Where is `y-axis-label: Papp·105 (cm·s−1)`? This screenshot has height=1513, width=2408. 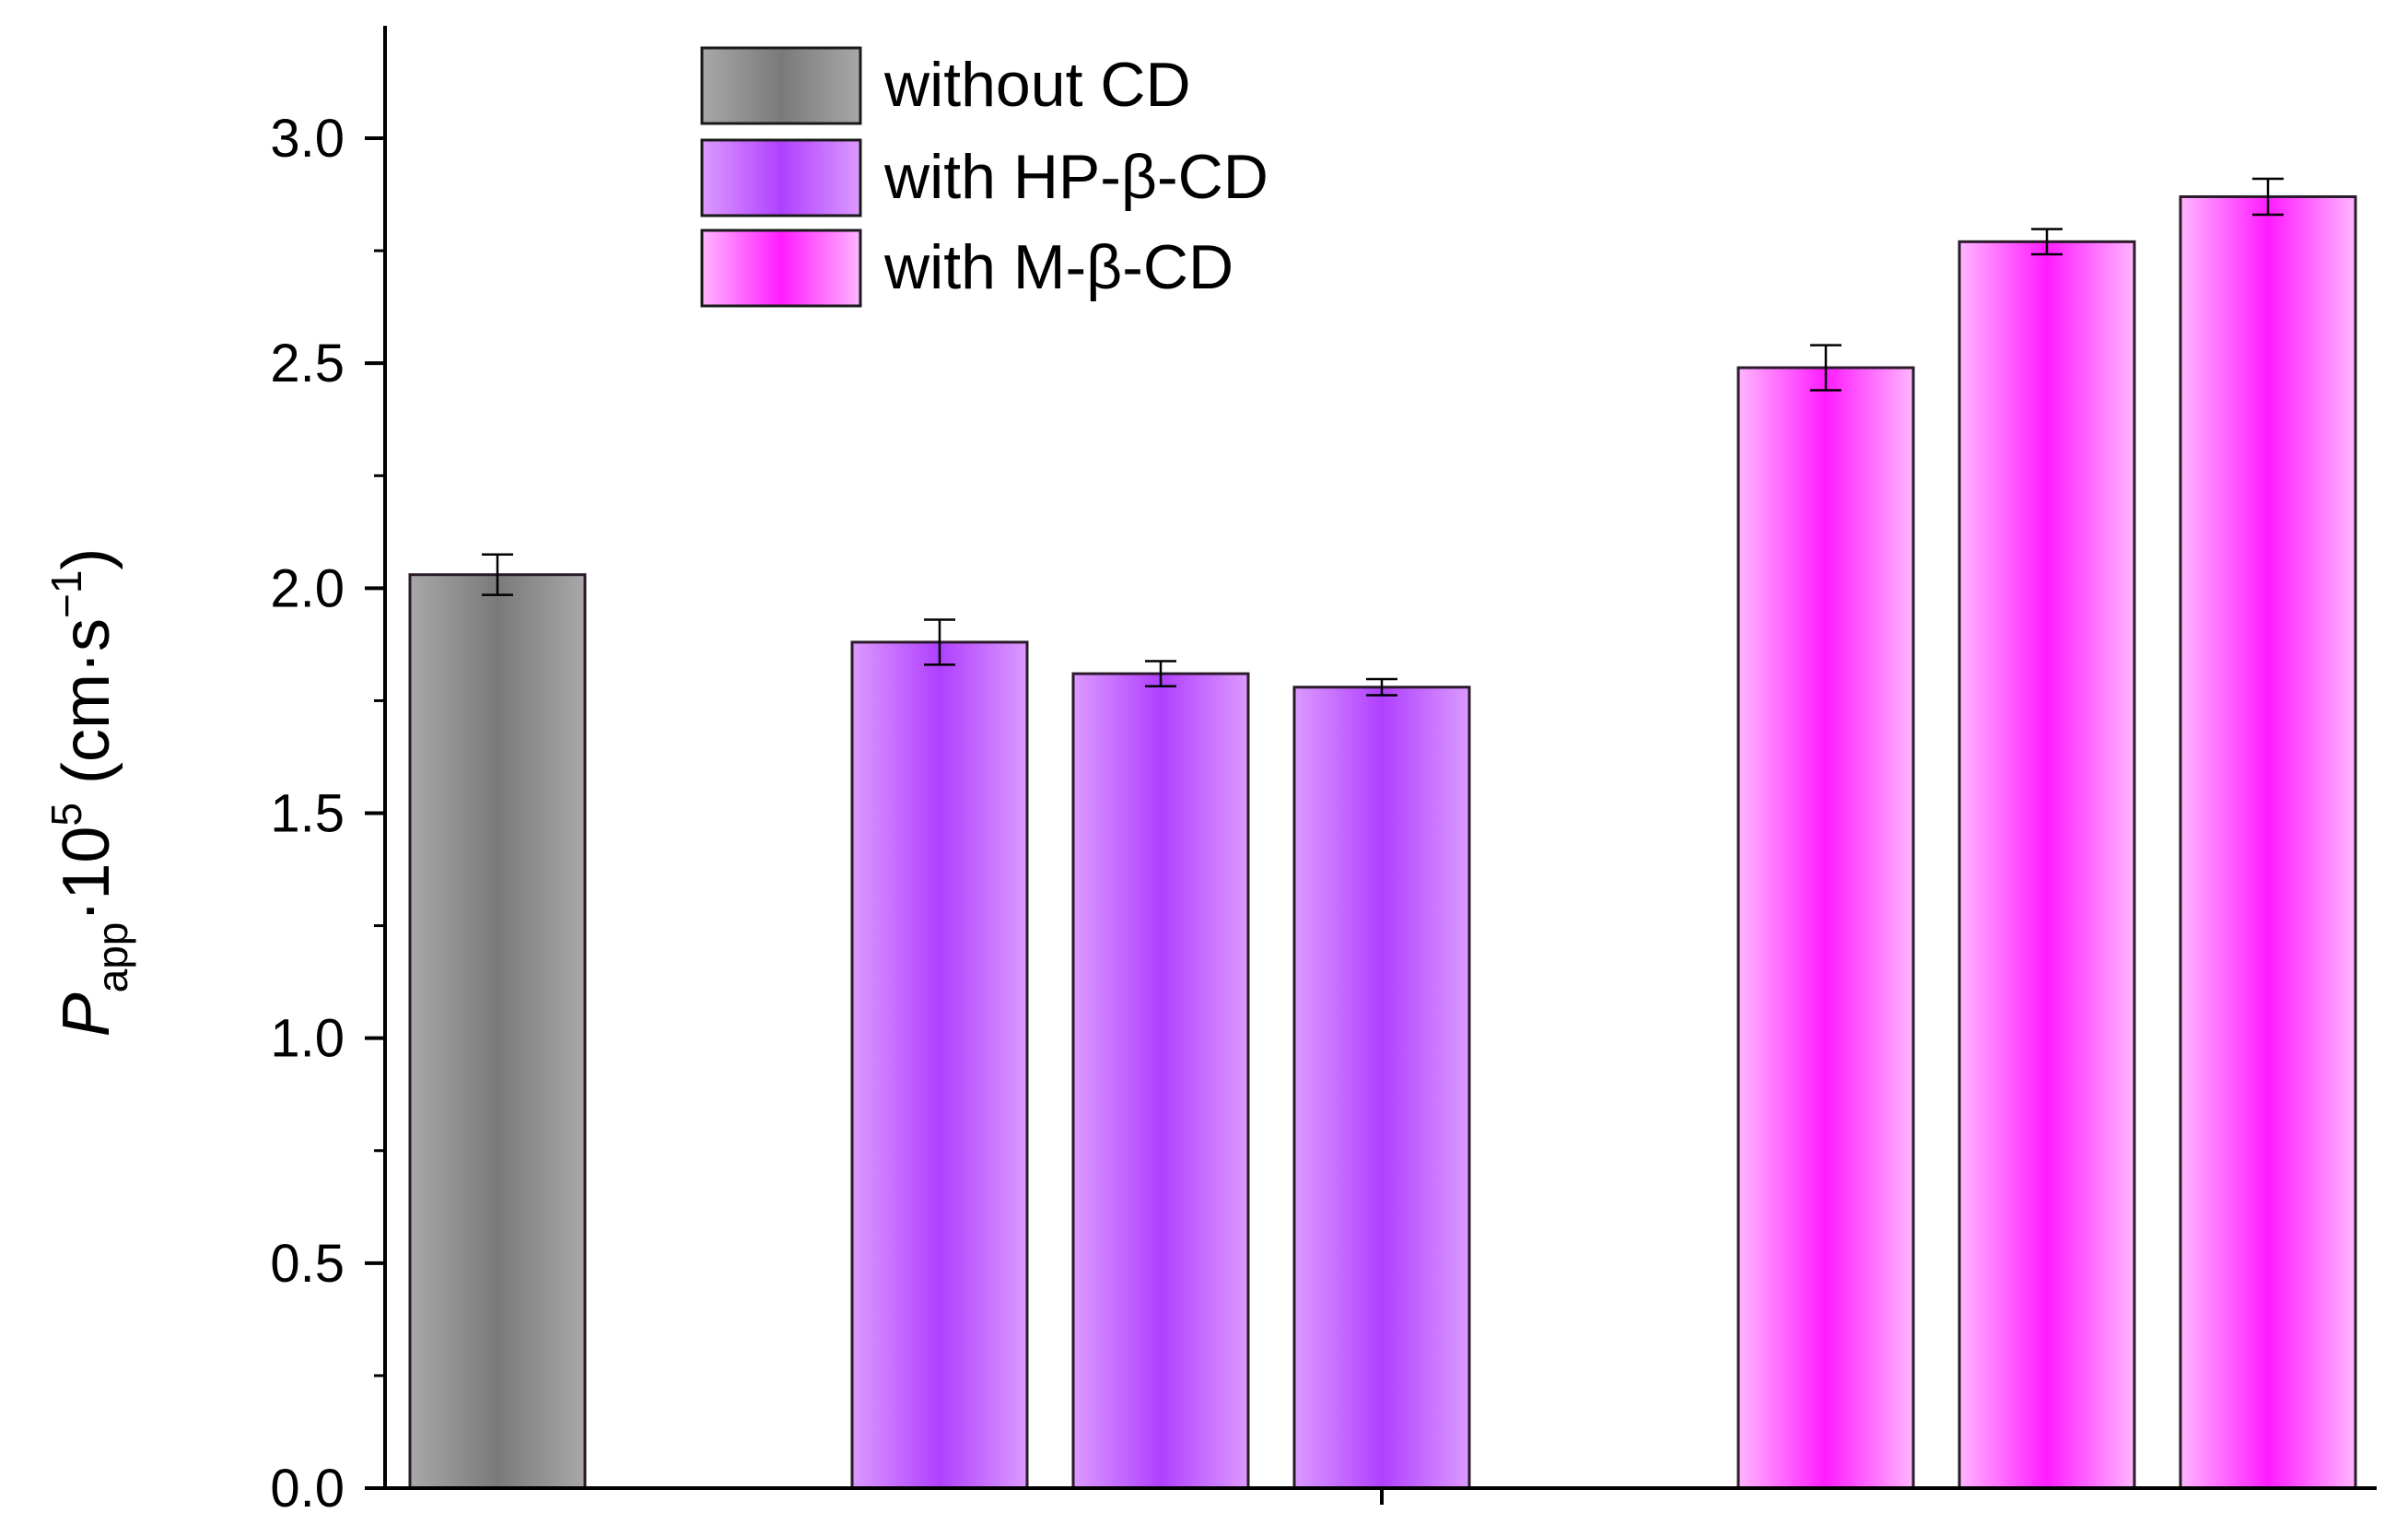 y-axis-label: Papp·105 (cm·s−1) is located at coordinates (89, 793).